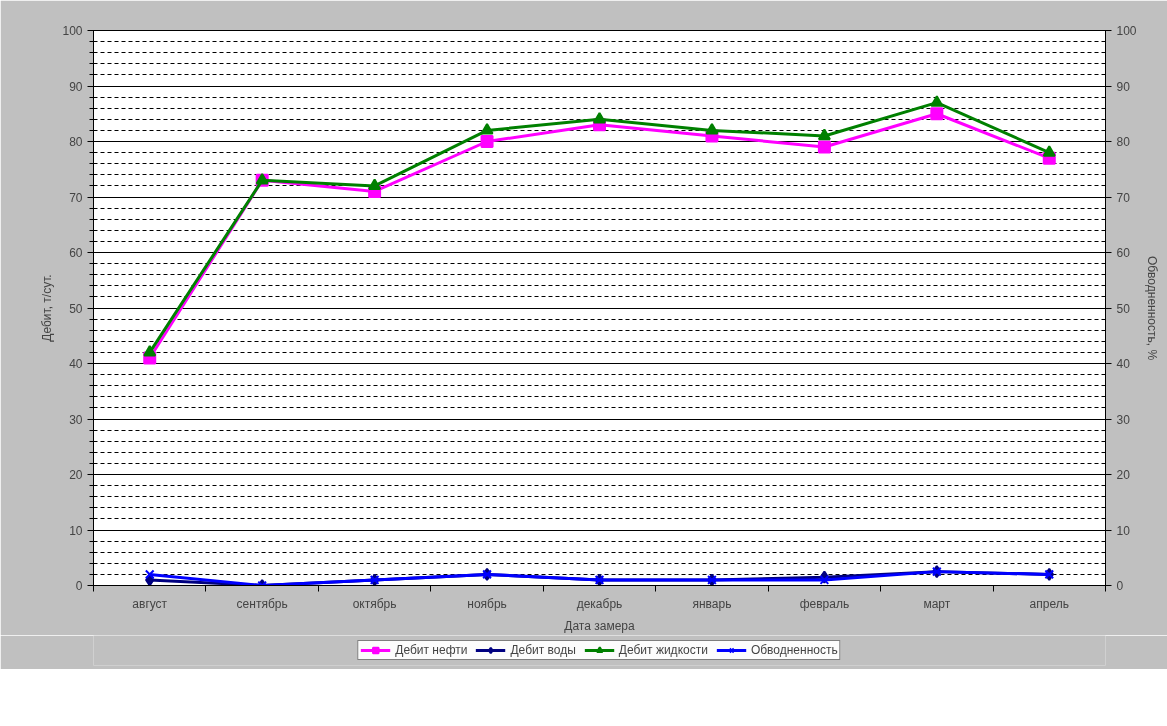 Image resolution: width=1167 pixels, height=726 pixels. I want to click on y2-tick-label: 30, so click(1123, 419).